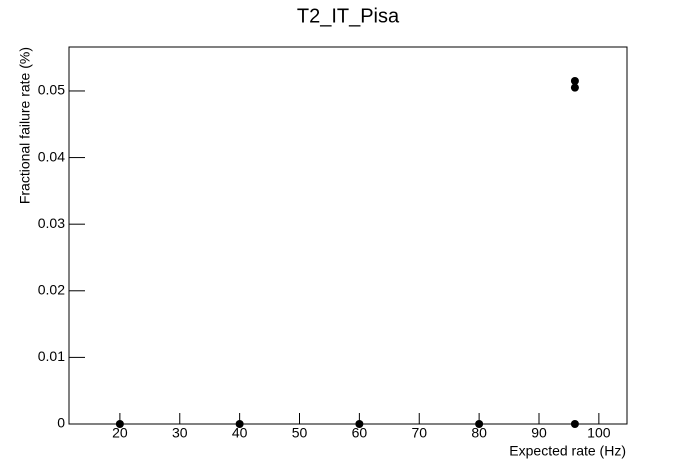 The image size is (696, 472). Describe the element at coordinates (348, 16) in the screenshot. I see `chart-title: T2_IT_Pisa` at that location.